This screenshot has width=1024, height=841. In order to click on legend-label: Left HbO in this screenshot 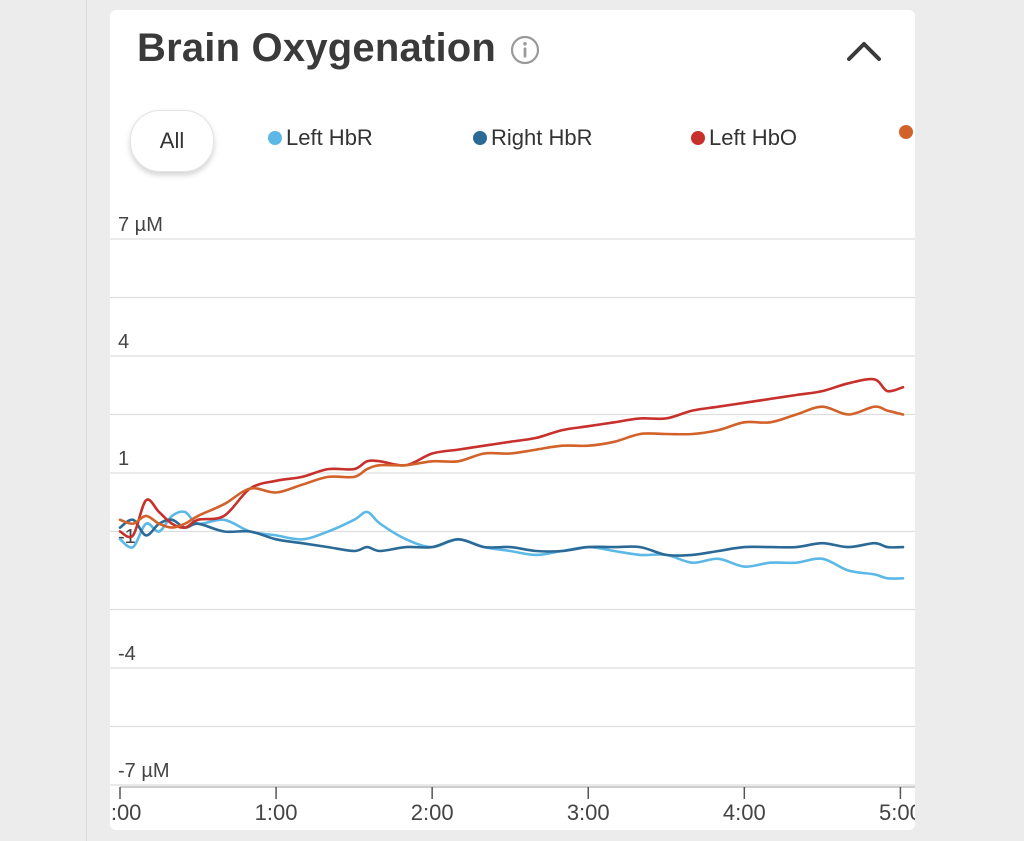, I will do `click(753, 137)`.